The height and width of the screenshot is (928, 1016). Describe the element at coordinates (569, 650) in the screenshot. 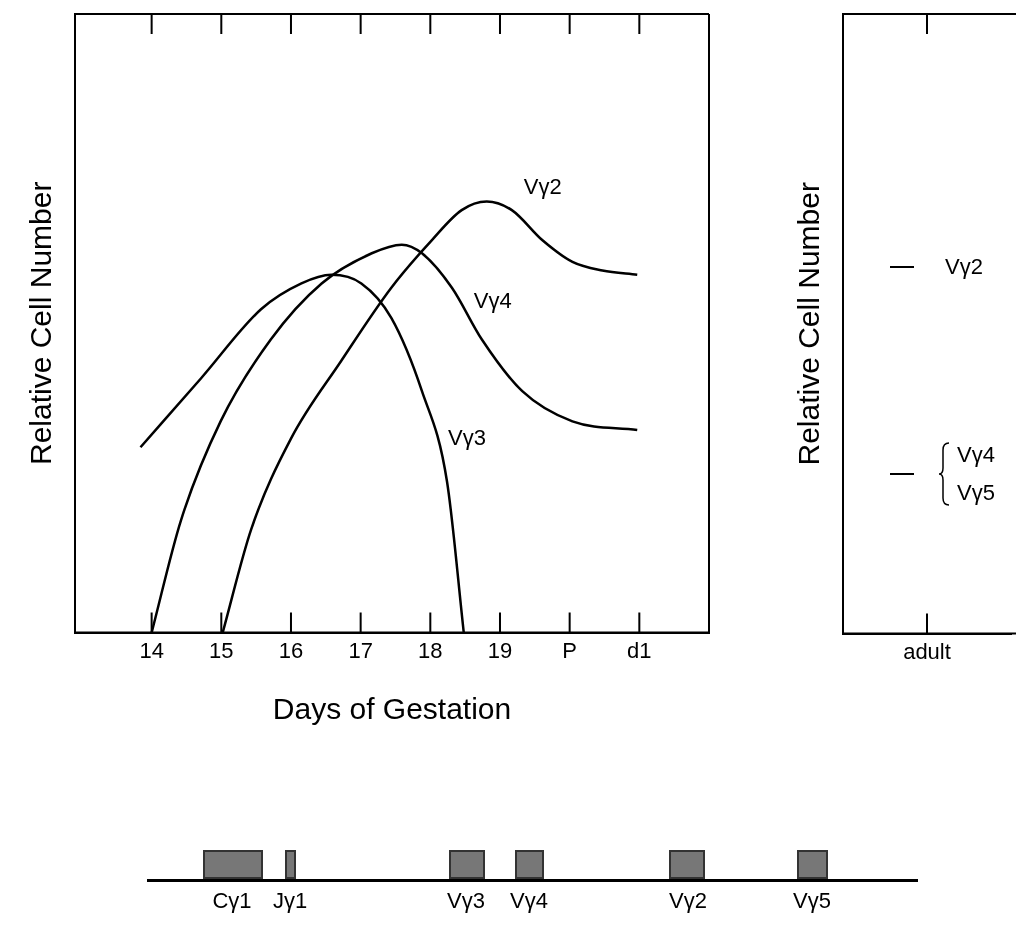

I see `x-tick-label: P` at that location.